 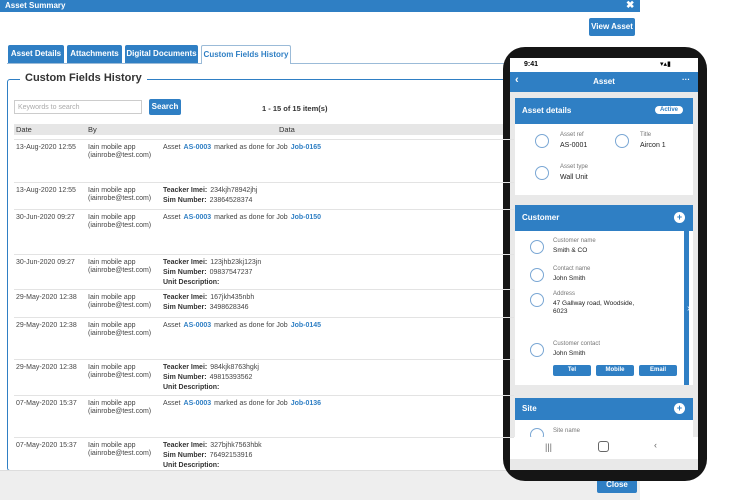 What do you see at coordinates (604, 81) in the screenshot?
I see `header-title: Asset` at bounding box center [604, 81].